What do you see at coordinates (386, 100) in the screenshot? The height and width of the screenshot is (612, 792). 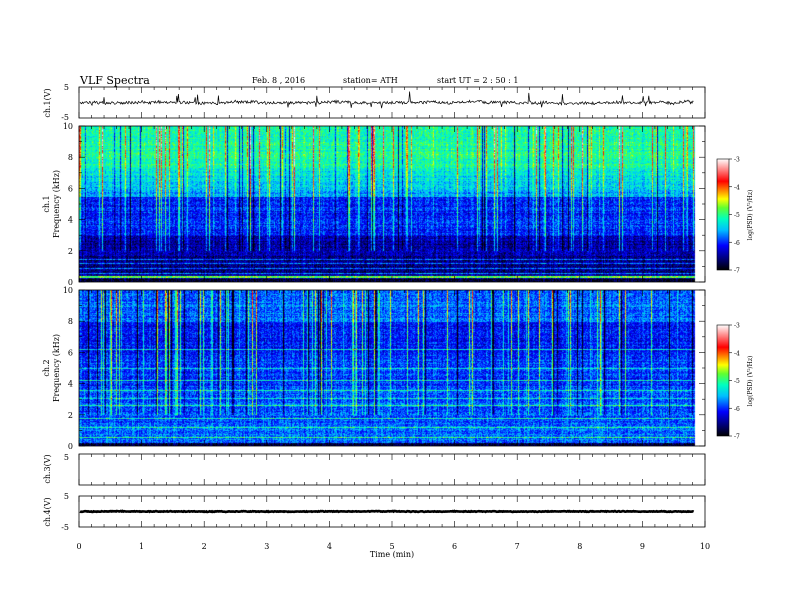 I see `ch1-waveform-line` at bounding box center [386, 100].